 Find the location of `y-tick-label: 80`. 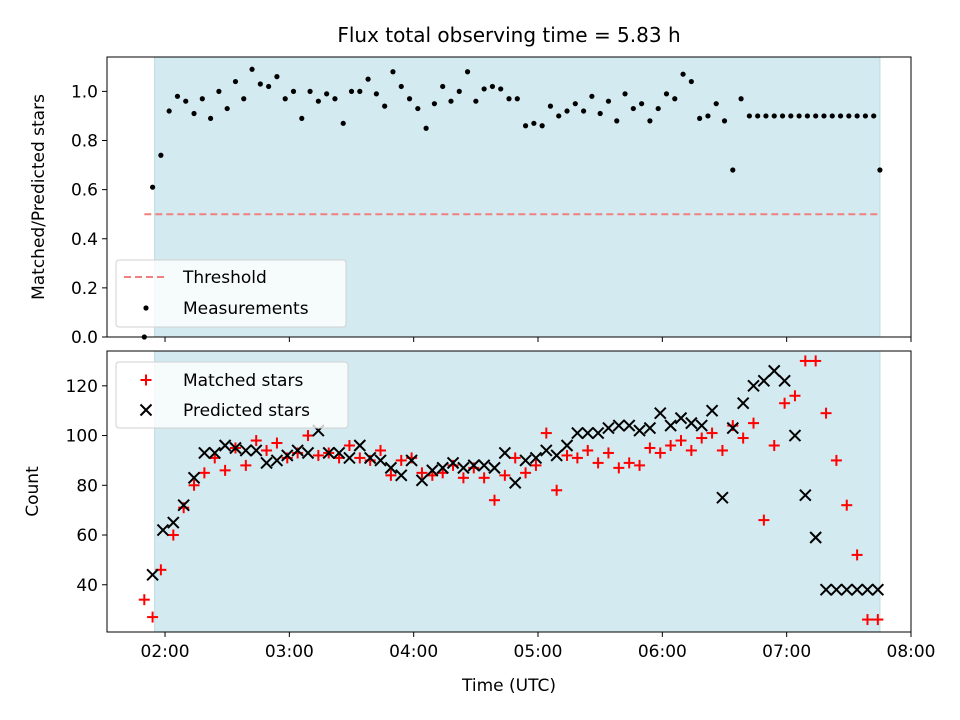

y-tick-label: 80 is located at coordinates (87, 486).